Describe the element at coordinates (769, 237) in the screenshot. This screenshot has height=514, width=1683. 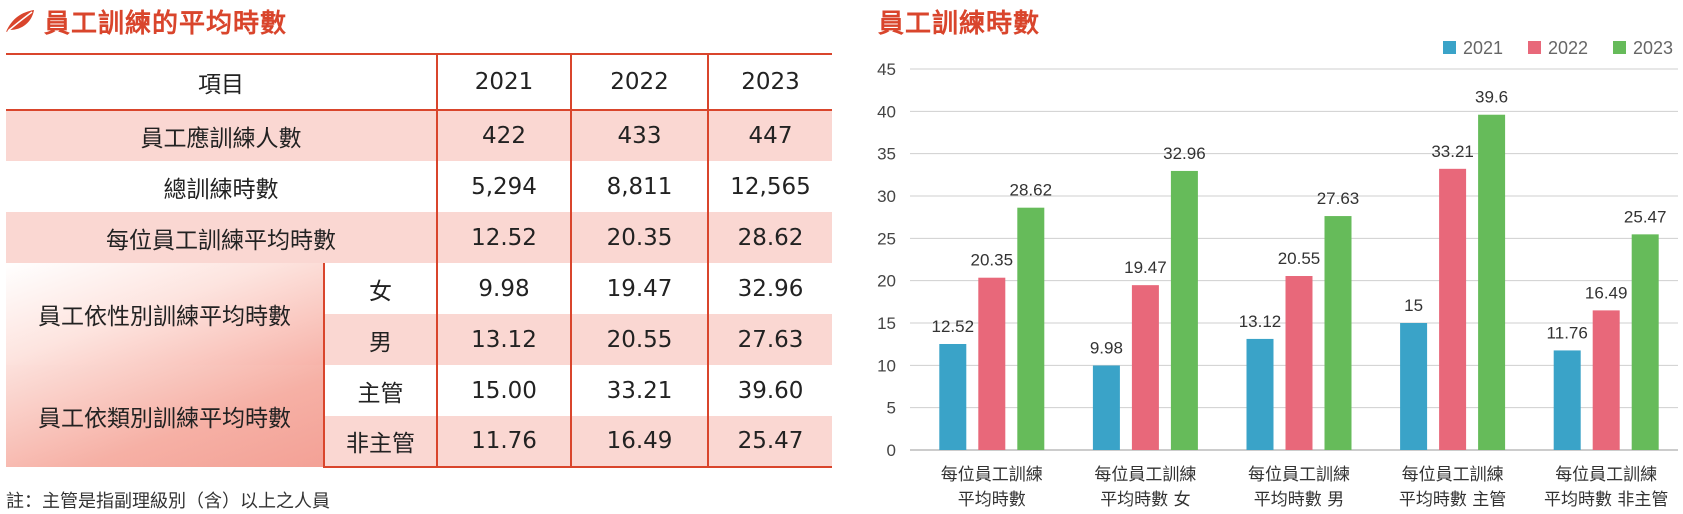
I see `cell-value: 28.62` at that location.